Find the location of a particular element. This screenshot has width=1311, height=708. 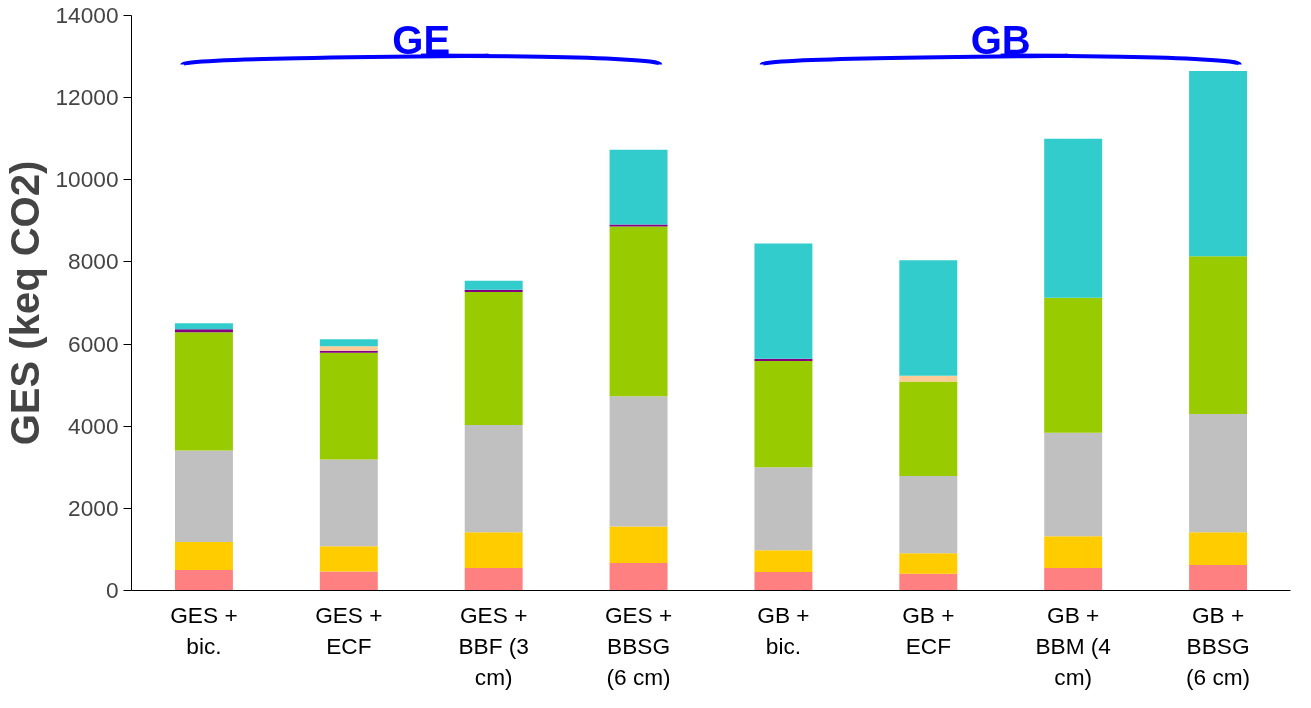

annotation: GB is located at coordinates (1000, 39).